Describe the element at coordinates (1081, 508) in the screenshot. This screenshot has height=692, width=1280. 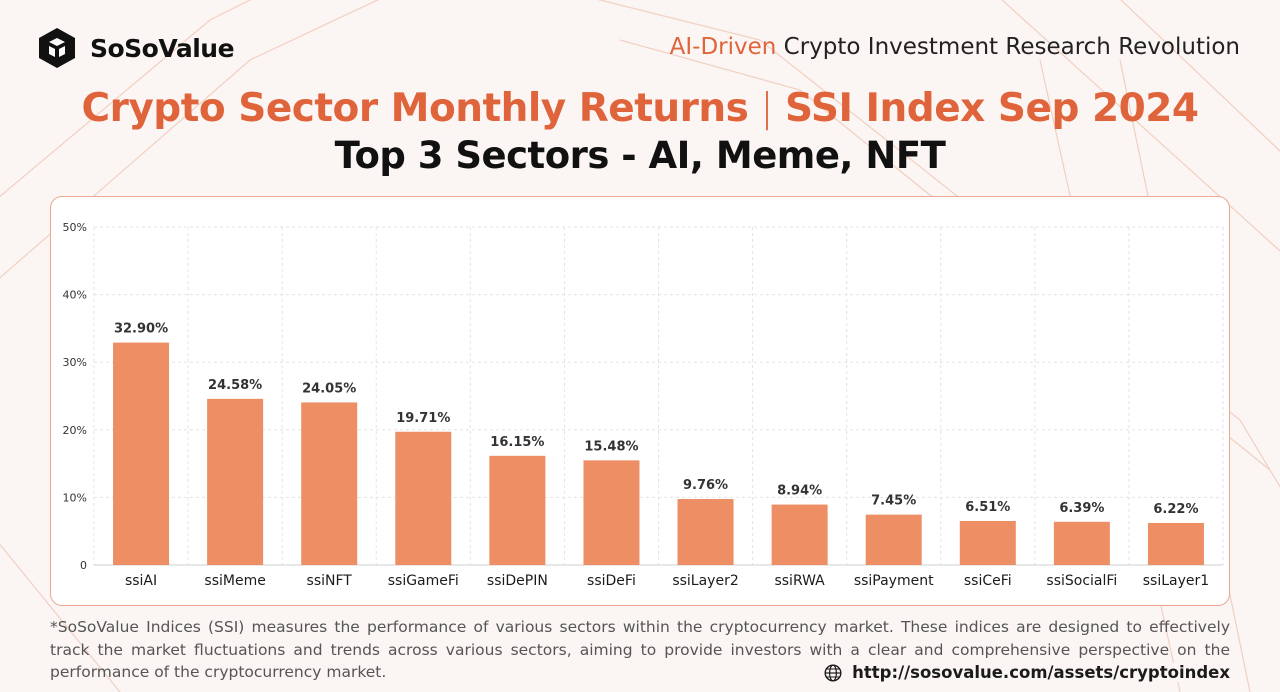
I see `data-label: 6.39%` at that location.